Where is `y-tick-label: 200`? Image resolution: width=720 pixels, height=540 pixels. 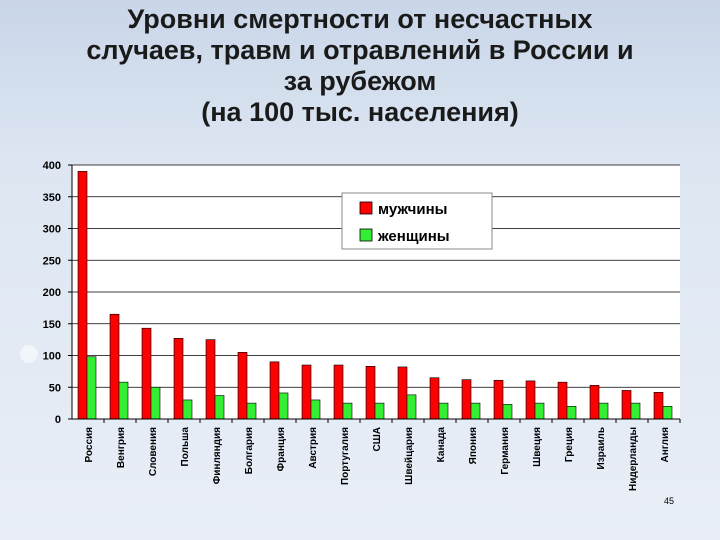 y-tick-label: 200 is located at coordinates (52, 293).